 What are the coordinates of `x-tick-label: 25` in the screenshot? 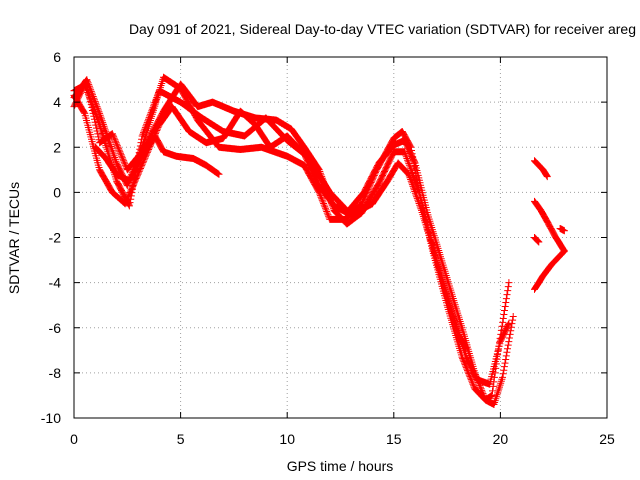 It's located at (607, 439).